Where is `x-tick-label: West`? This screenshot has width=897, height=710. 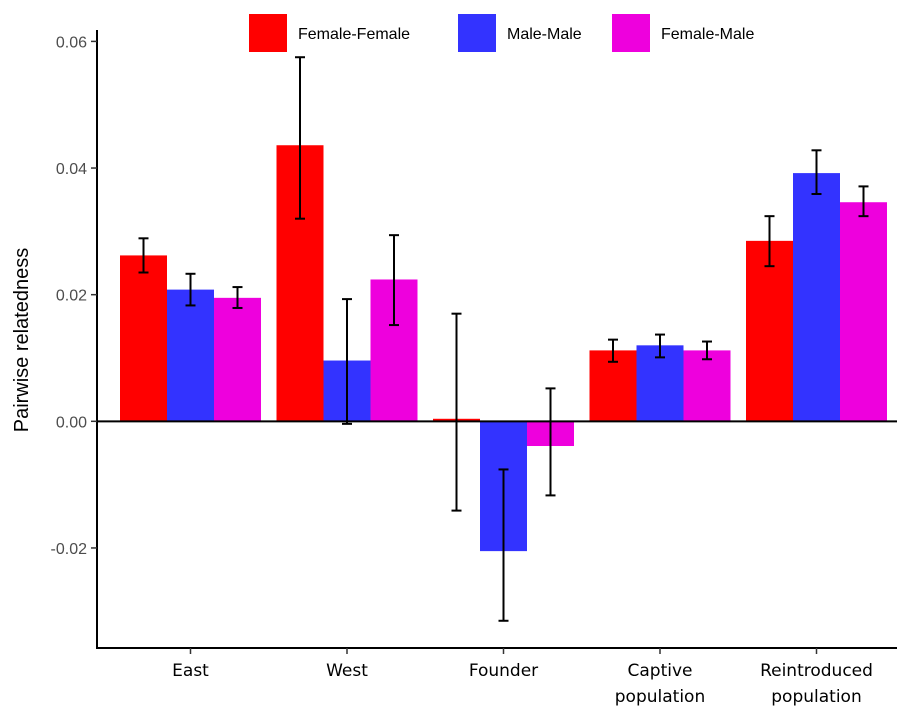 x-tick-label: West is located at coordinates (347, 671).